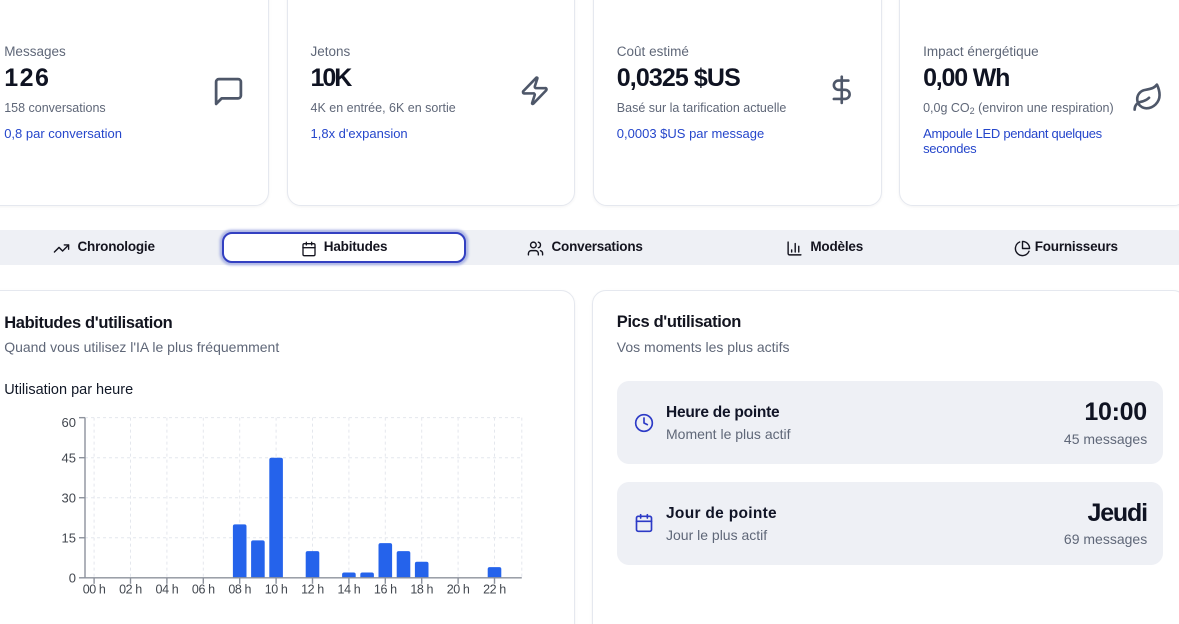  I want to click on svg-text: 00 h, so click(94, 590).